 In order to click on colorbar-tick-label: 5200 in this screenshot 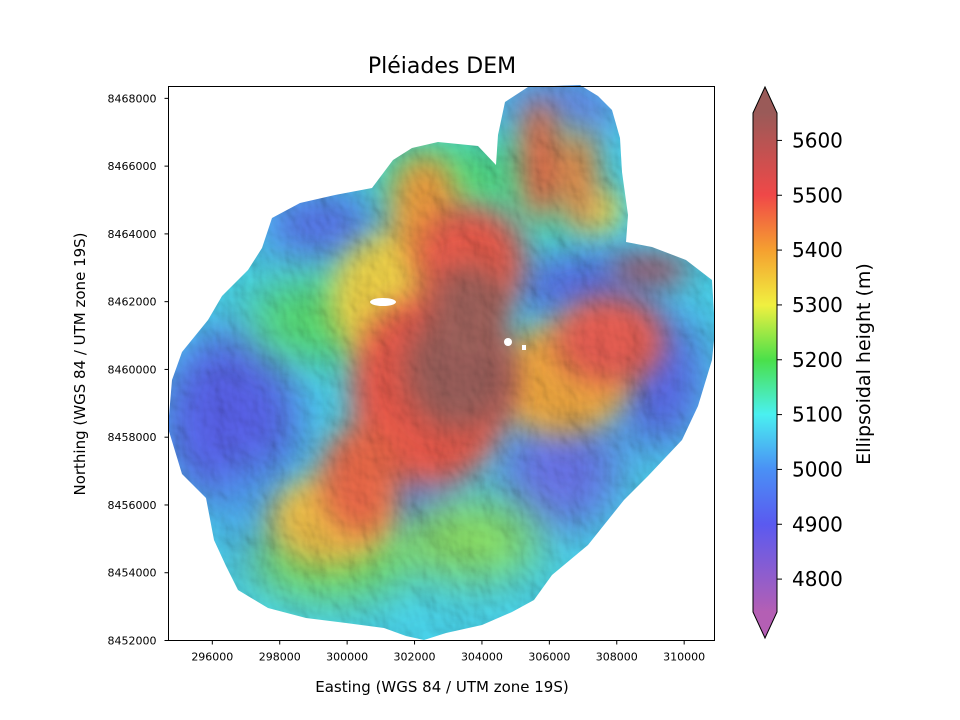, I will do `click(817, 360)`.